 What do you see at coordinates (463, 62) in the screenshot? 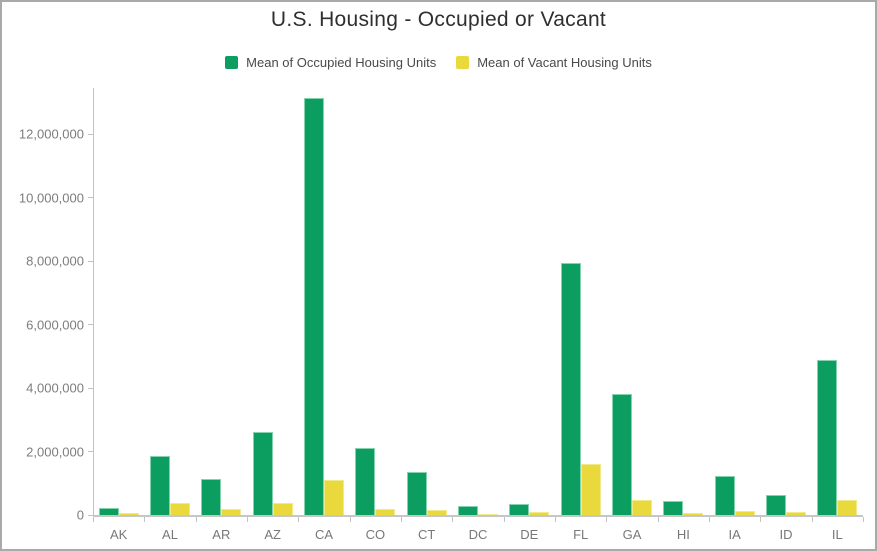
I see `legend-swatch-vacant-icon` at bounding box center [463, 62].